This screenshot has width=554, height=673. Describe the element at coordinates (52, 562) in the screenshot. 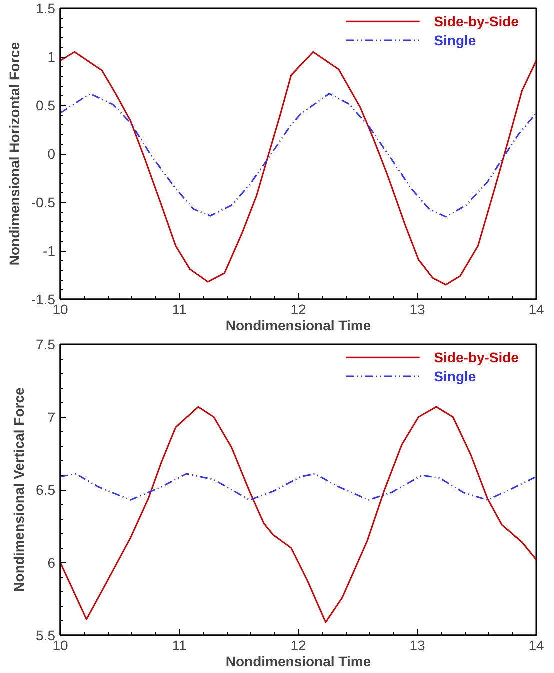

I see `y-tick-label: 6` at that location.